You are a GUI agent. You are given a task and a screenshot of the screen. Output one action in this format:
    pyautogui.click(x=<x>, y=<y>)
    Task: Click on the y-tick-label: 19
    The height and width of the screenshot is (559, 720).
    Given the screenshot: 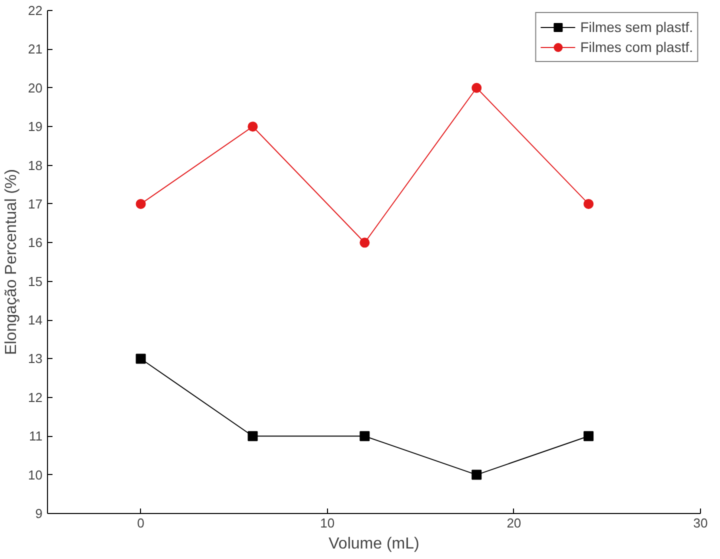 What is the action you would take?
    pyautogui.click(x=35, y=126)
    